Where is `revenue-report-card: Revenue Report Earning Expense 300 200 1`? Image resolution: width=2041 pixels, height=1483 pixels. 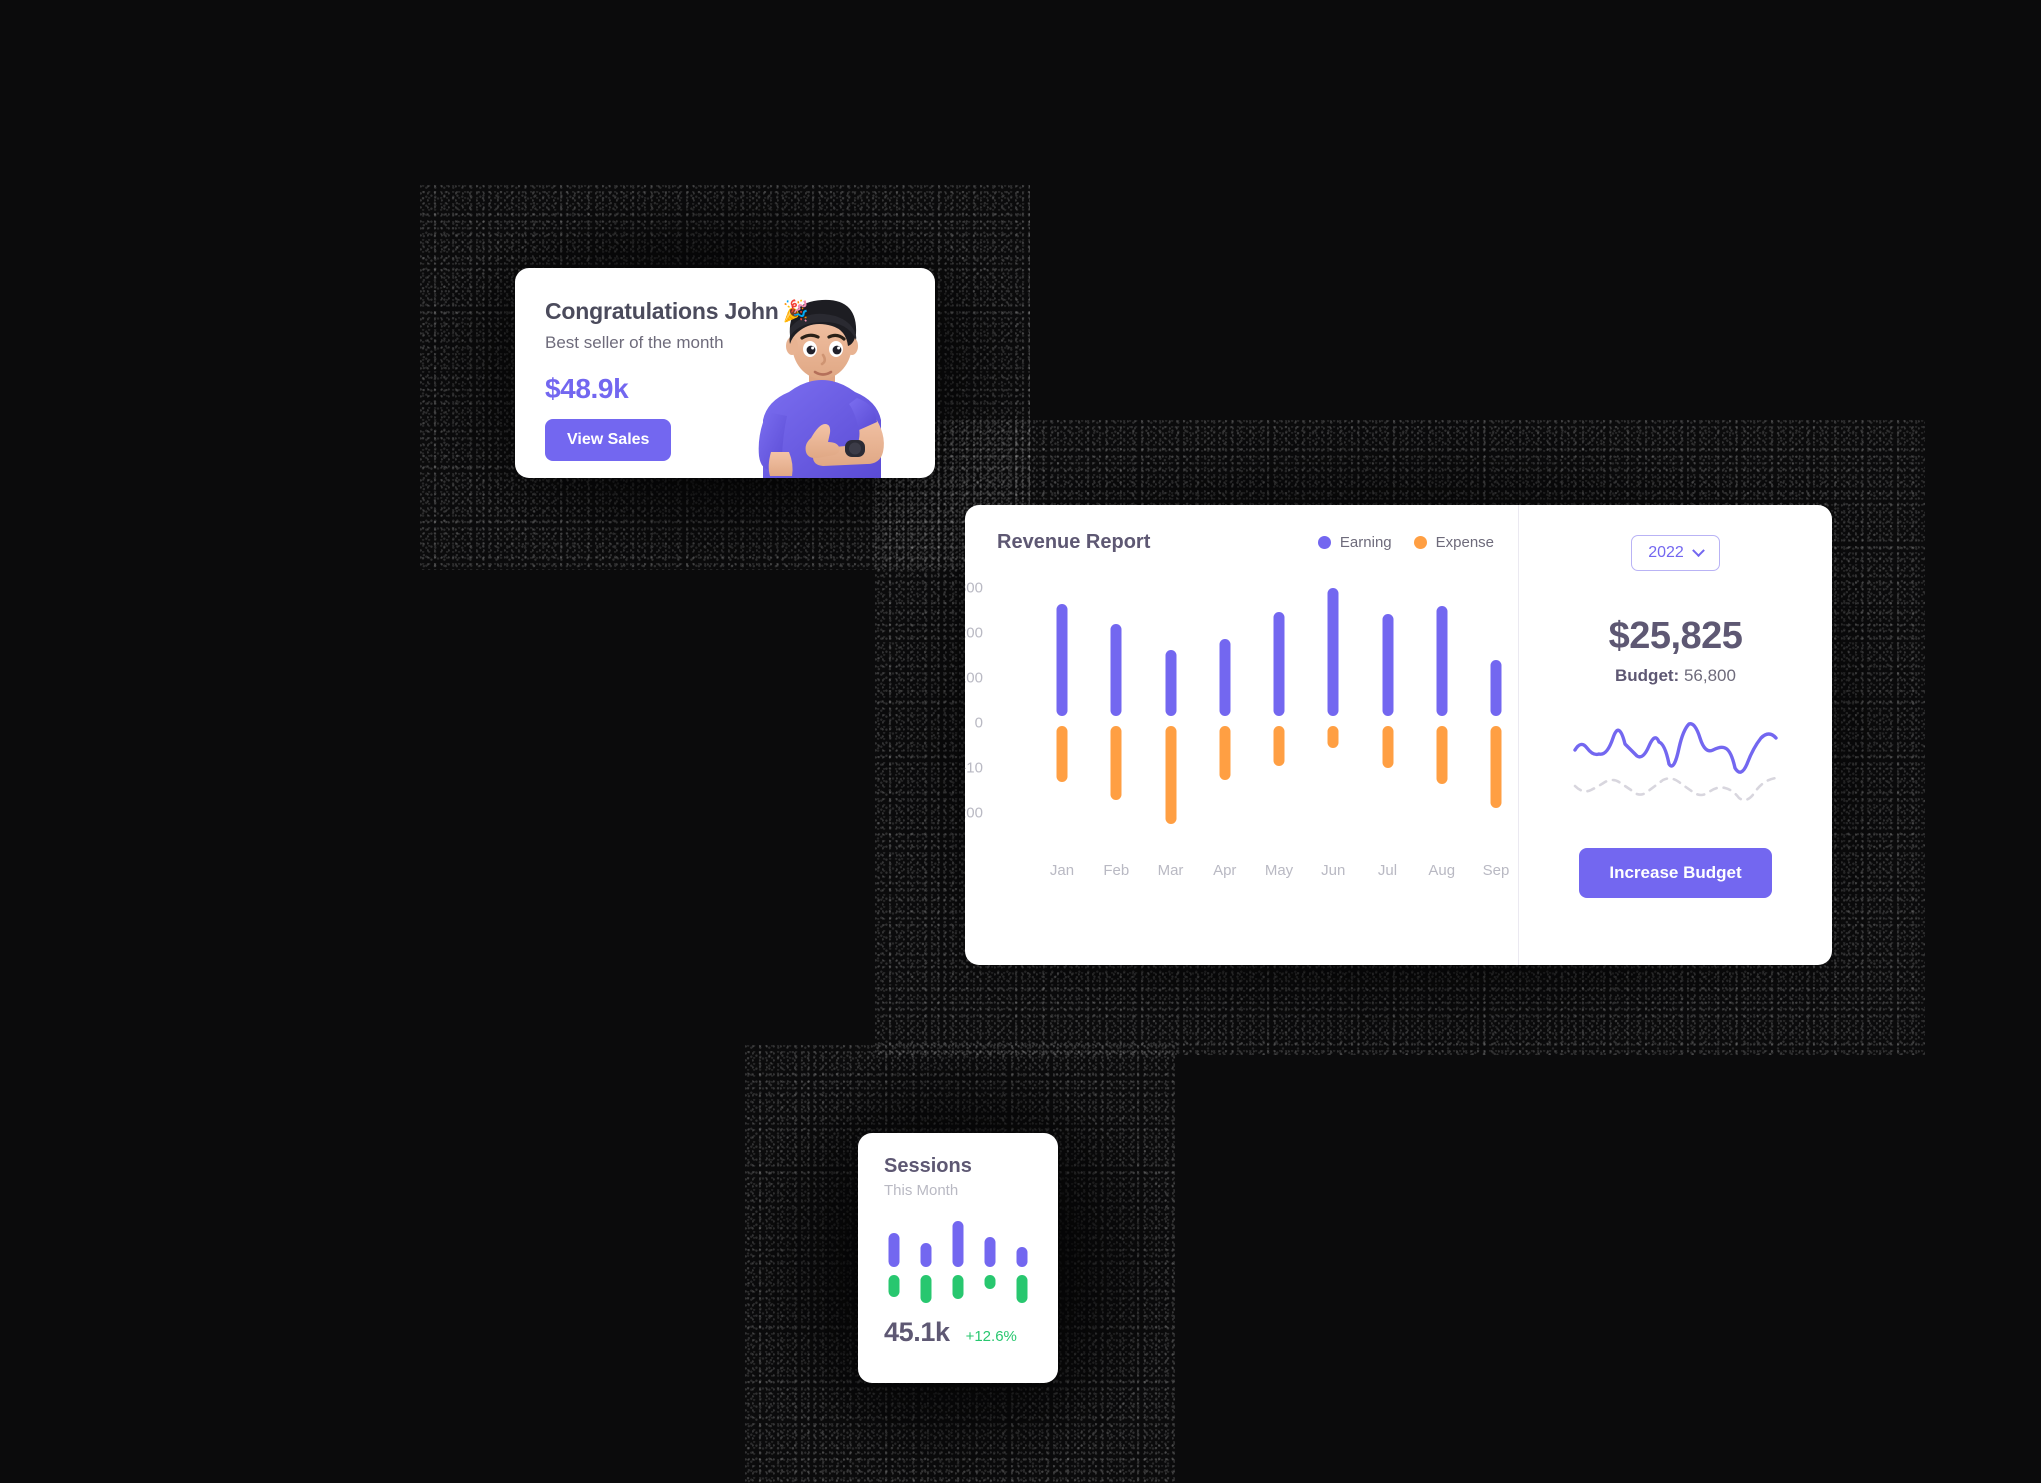
revenue-report-card: Revenue Report Earning Expense 300 200 1 is located at coordinates (1398, 735).